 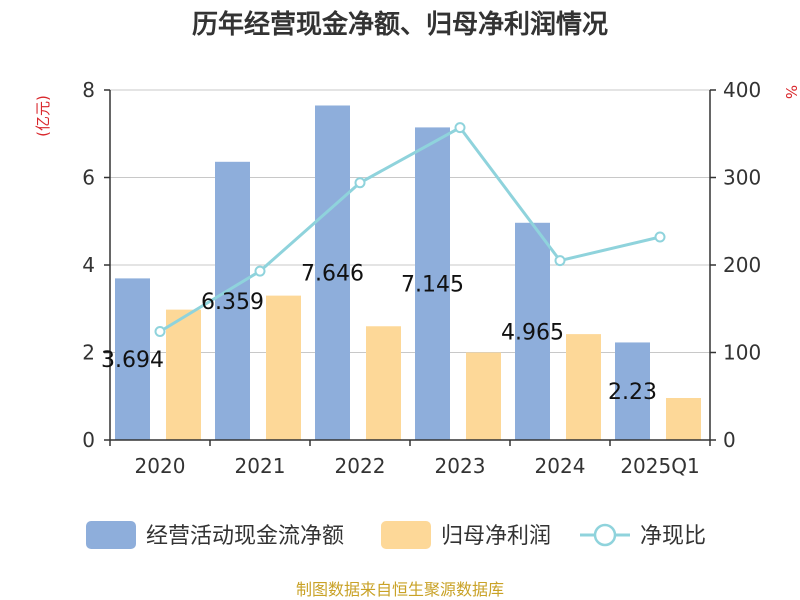 I want to click on data-label-operating-cashflow: 3.694, so click(x=132, y=360).